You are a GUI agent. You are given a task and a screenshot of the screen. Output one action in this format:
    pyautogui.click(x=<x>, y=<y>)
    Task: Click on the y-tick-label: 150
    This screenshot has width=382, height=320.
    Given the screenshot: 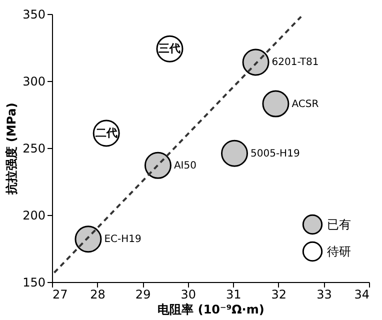 What is the action you would take?
    pyautogui.click(x=34, y=283)
    